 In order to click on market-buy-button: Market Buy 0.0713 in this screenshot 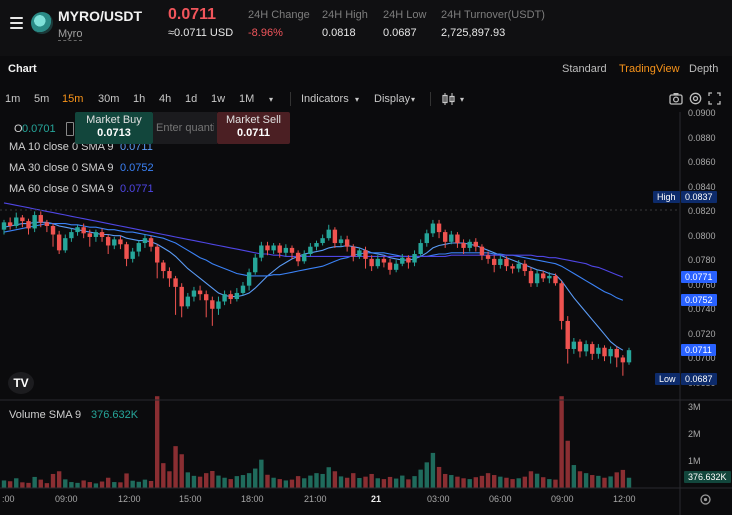, I will do `click(114, 128)`.